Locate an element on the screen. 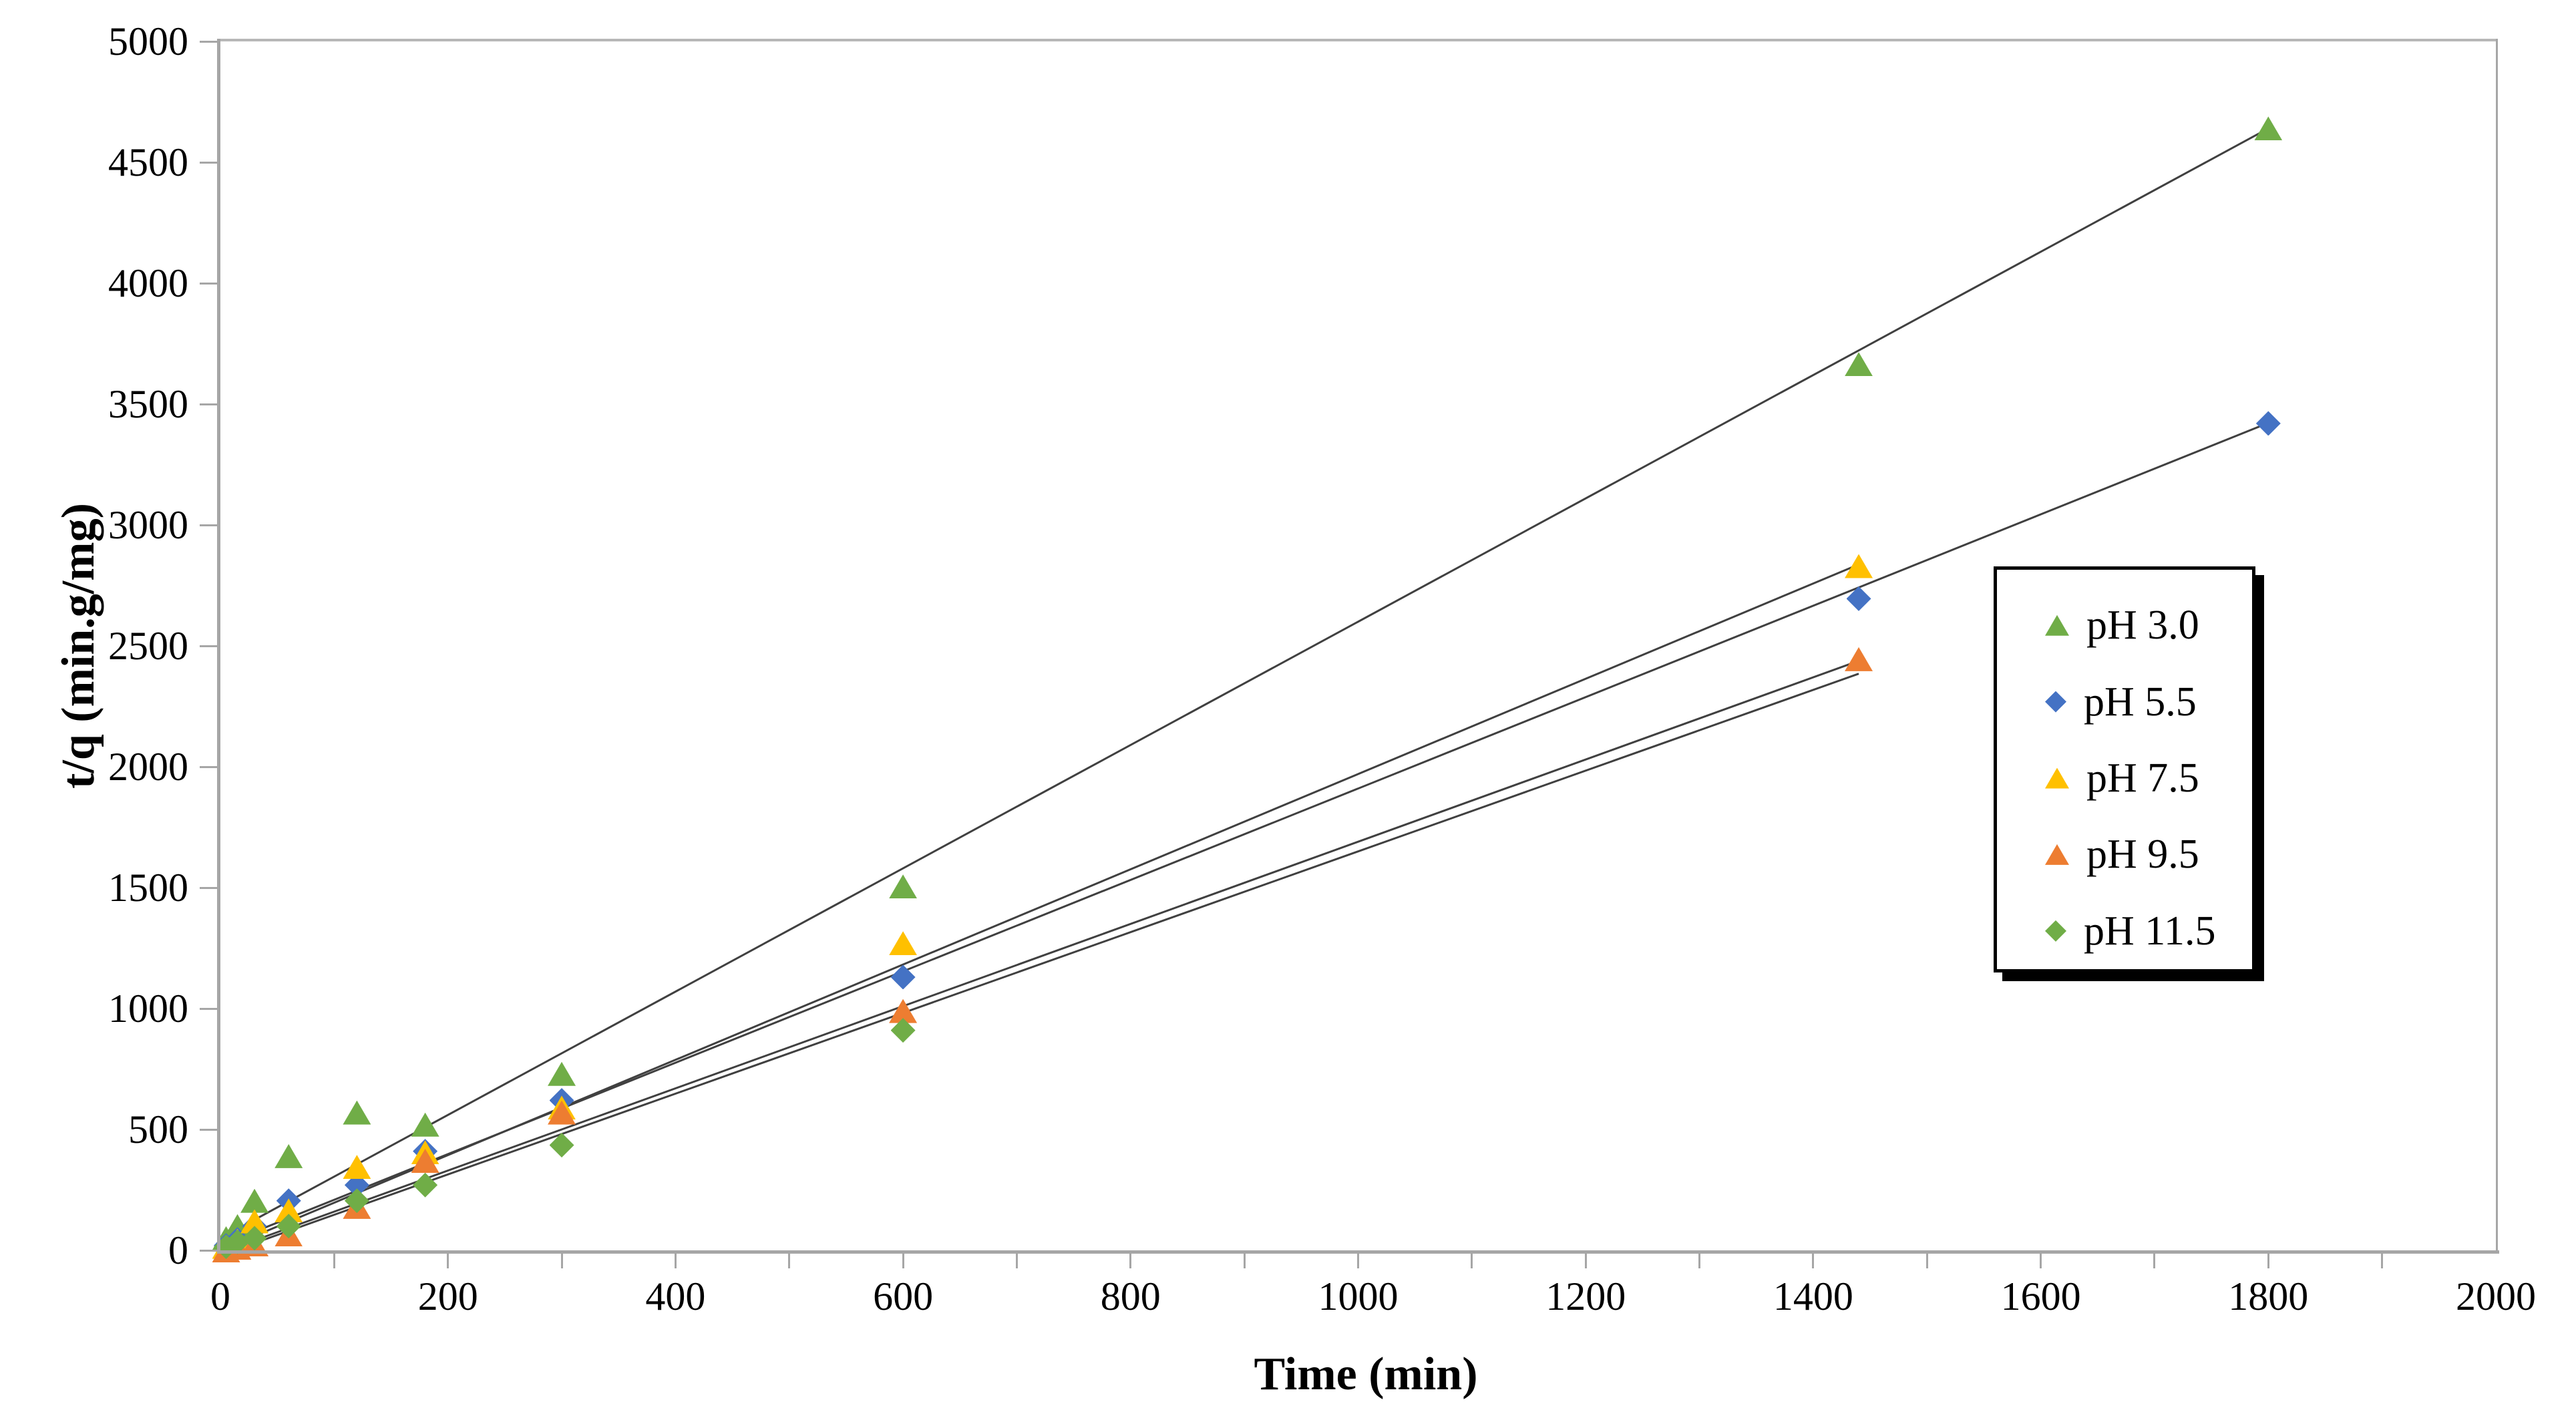 The width and height of the screenshot is (2576, 1426). legend-label: pH 7.5 is located at coordinates (2142, 778).